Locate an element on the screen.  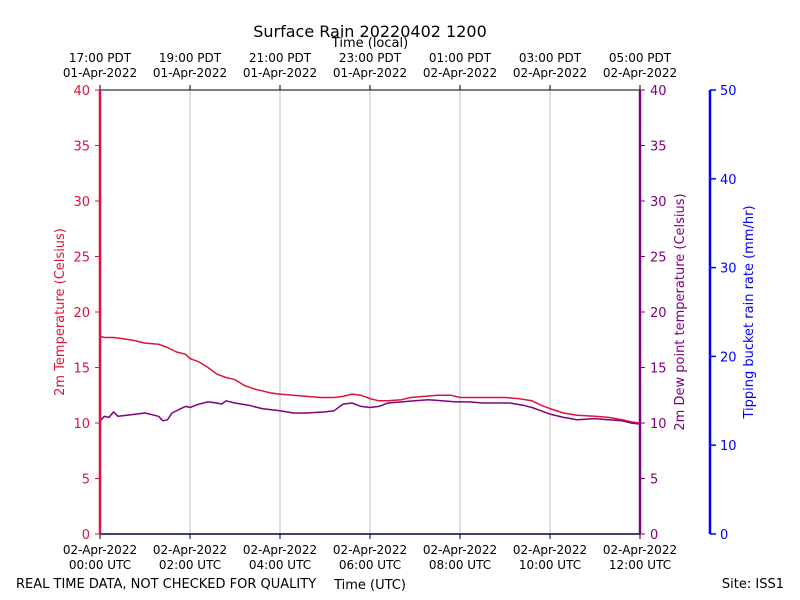
right-tick-label: 20 is located at coordinates (658, 313).